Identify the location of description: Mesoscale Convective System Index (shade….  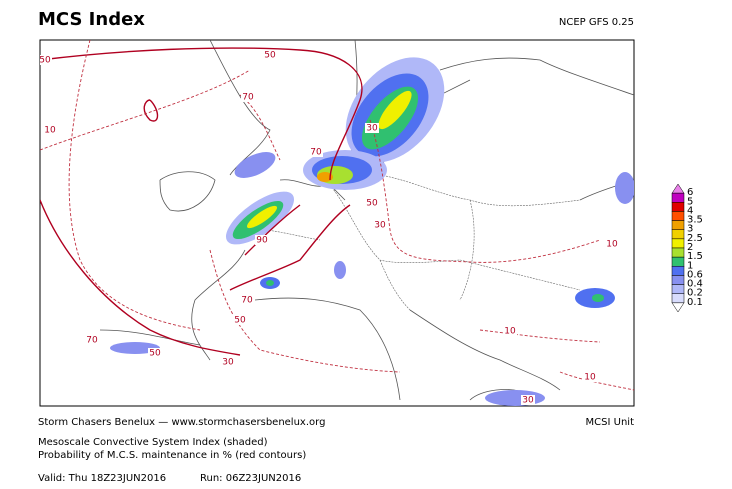
(153, 442).